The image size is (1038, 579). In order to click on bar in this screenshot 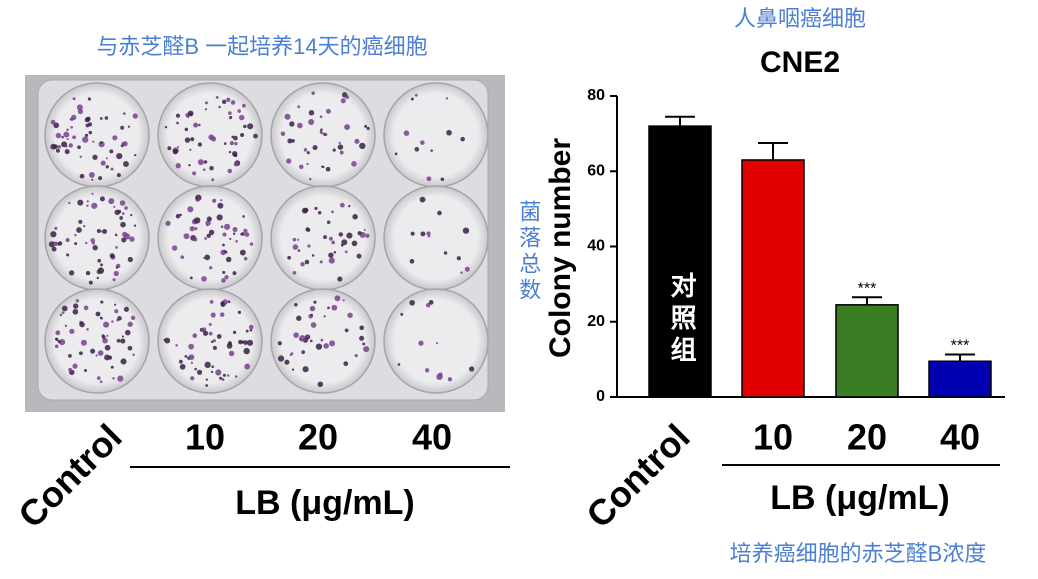, I will do `click(960, 379)`.